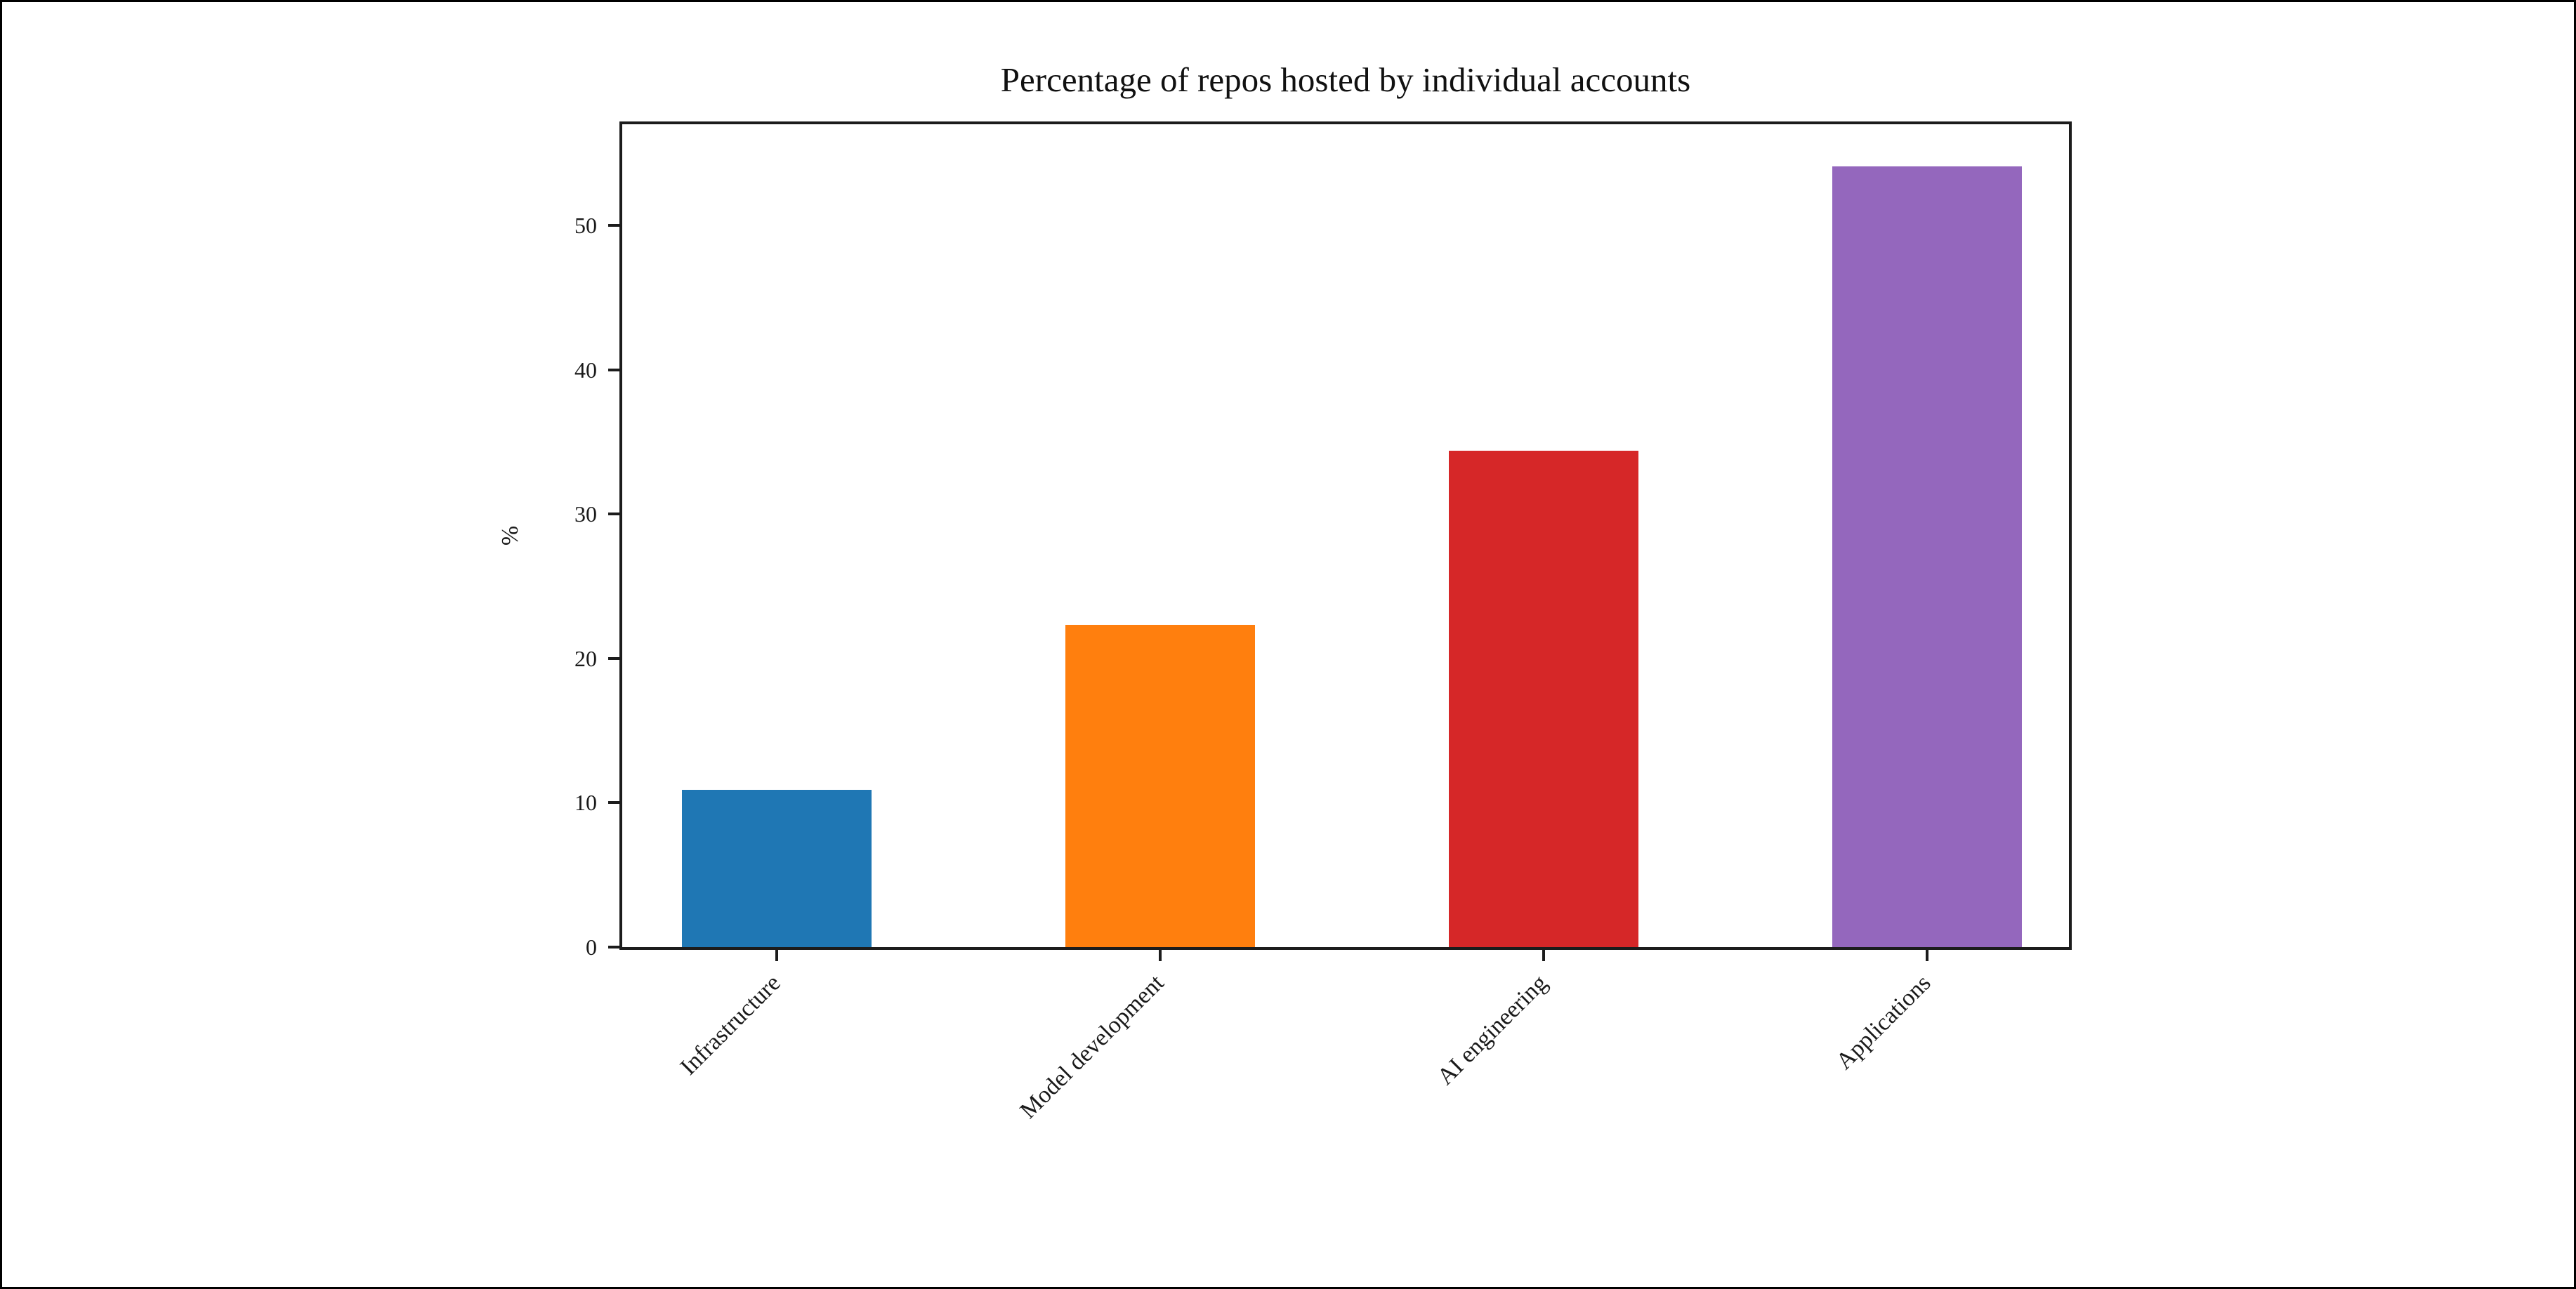 This screenshot has width=2576, height=1289. I want to click on x-tick-label: Infrastructure, so click(731, 1025).